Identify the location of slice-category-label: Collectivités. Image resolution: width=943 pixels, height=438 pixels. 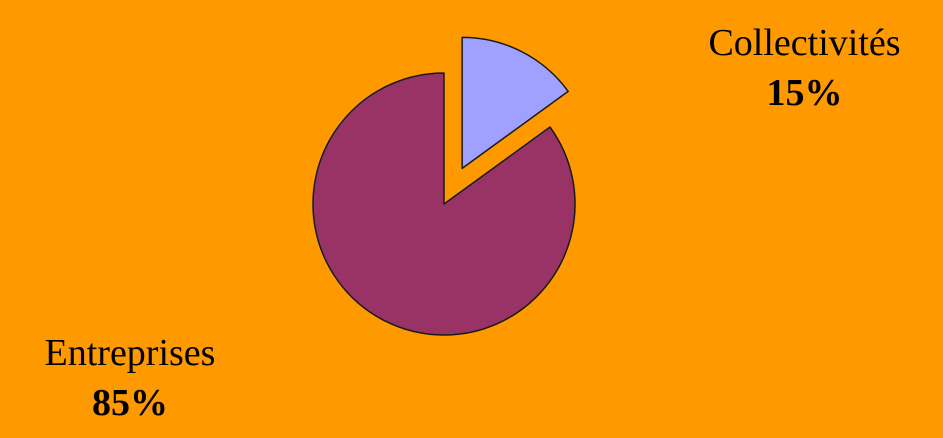
(804, 43).